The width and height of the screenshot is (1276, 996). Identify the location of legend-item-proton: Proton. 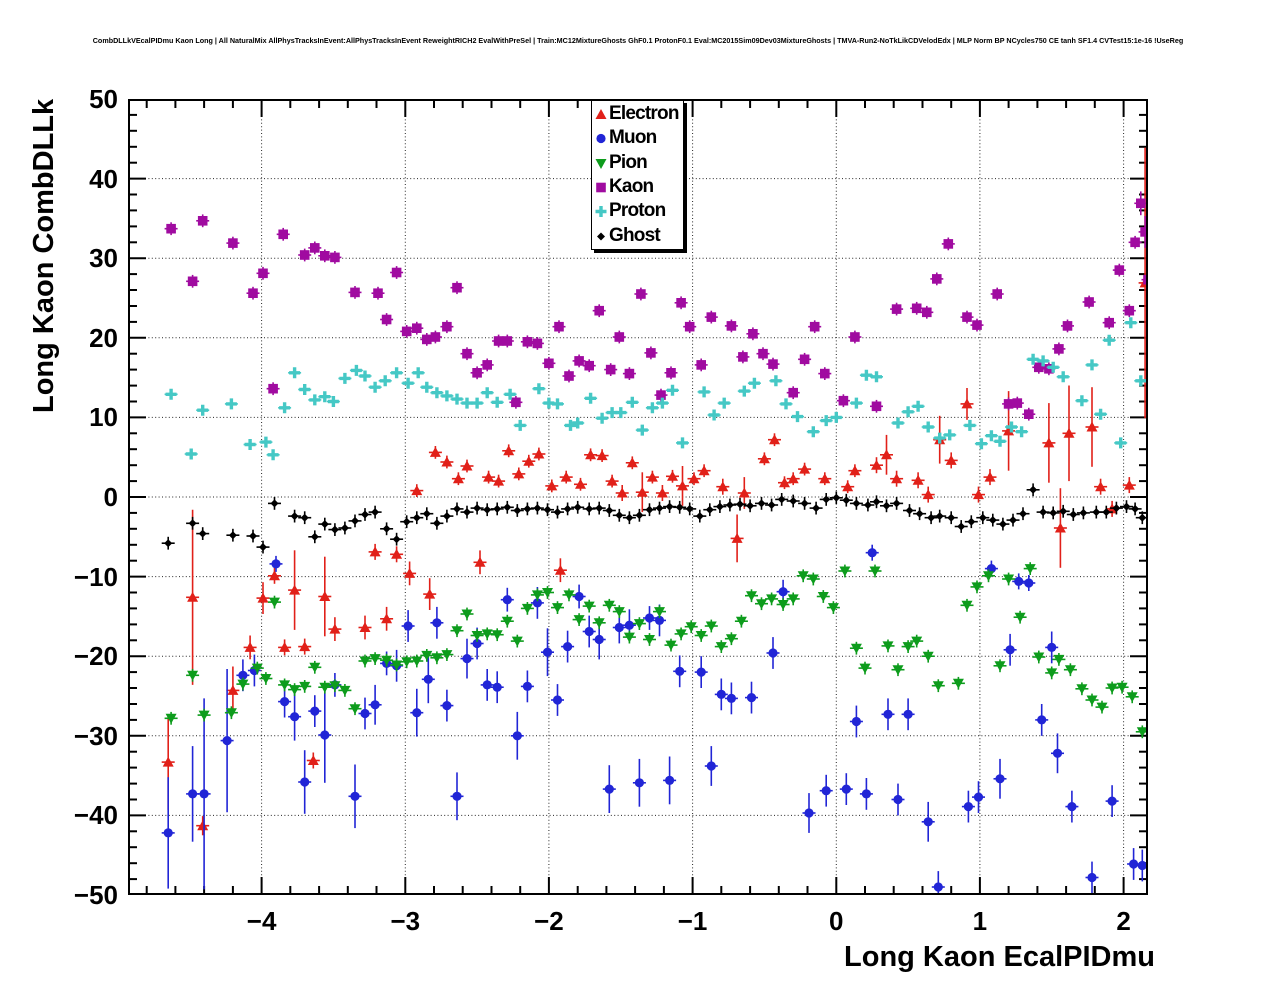
(637, 211).